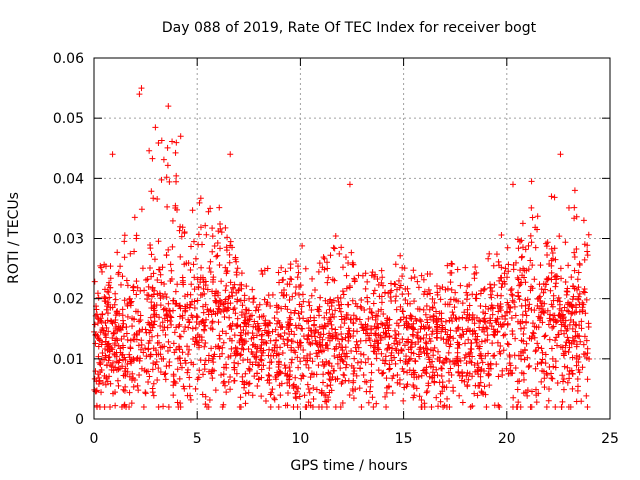 The width and height of the screenshot is (640, 480). Describe the element at coordinates (68, 240) in the screenshot. I see `y-tick-label: 0.03` at that location.